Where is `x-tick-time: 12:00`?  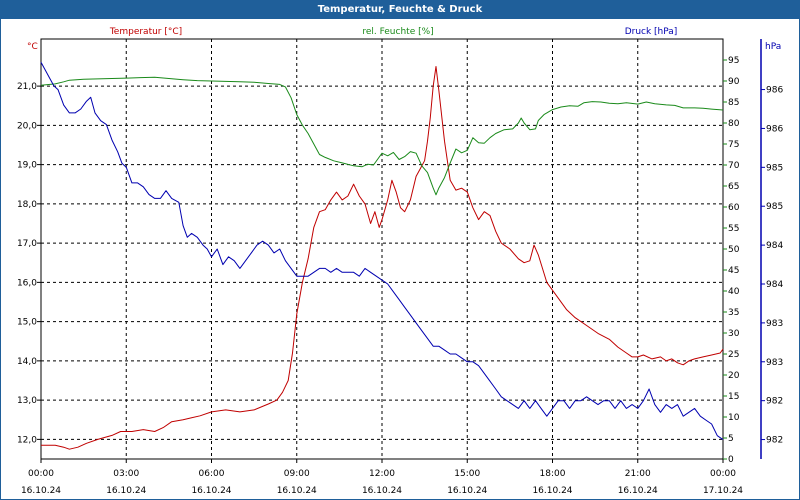
x-tick-time: 12:00 is located at coordinates (382, 474).